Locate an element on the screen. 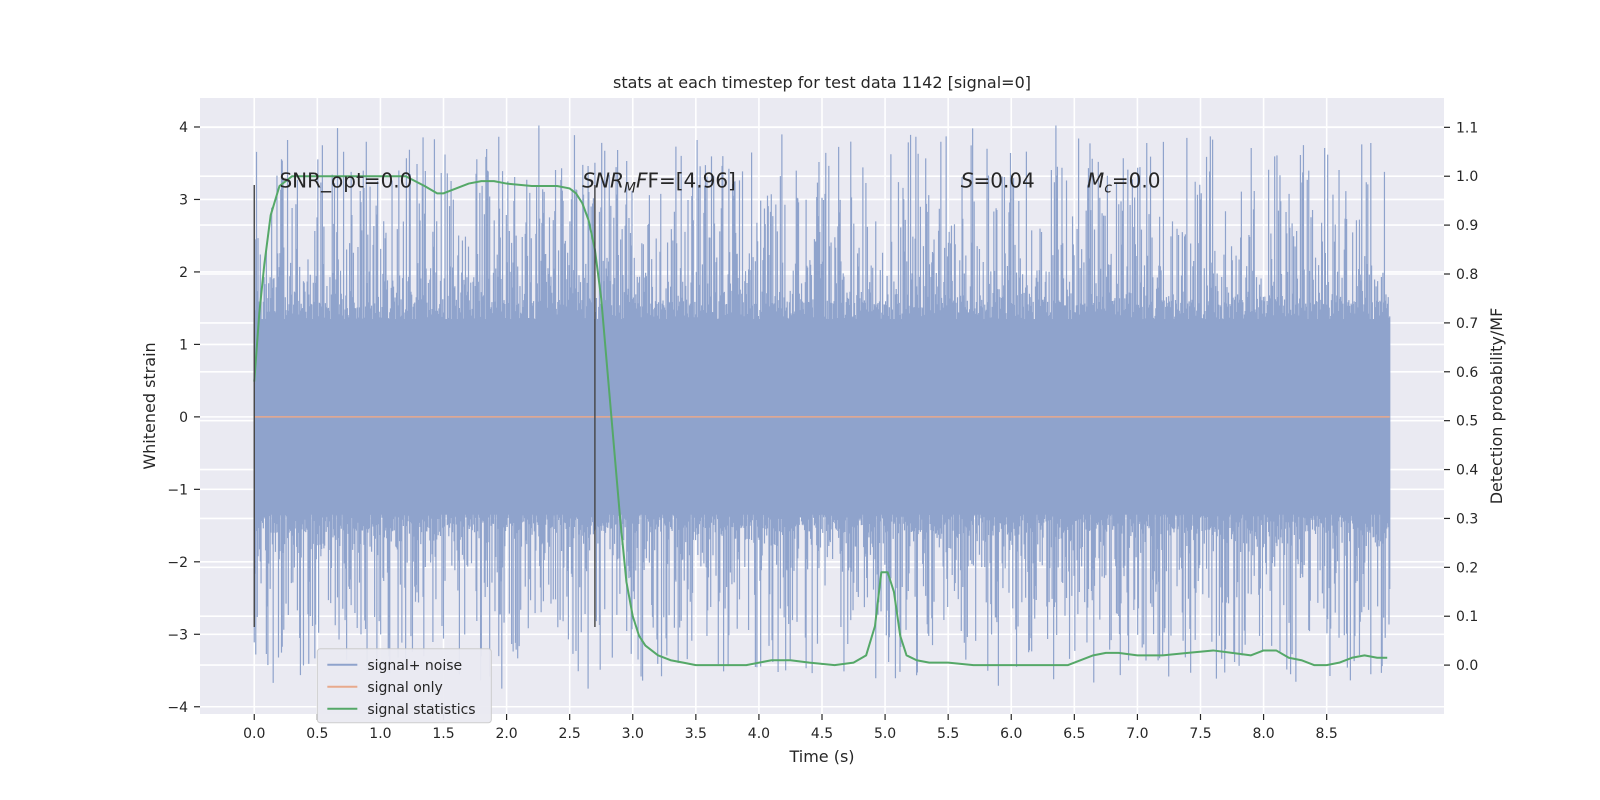  x-tick-label-12: 6.0 is located at coordinates (1011, 734).